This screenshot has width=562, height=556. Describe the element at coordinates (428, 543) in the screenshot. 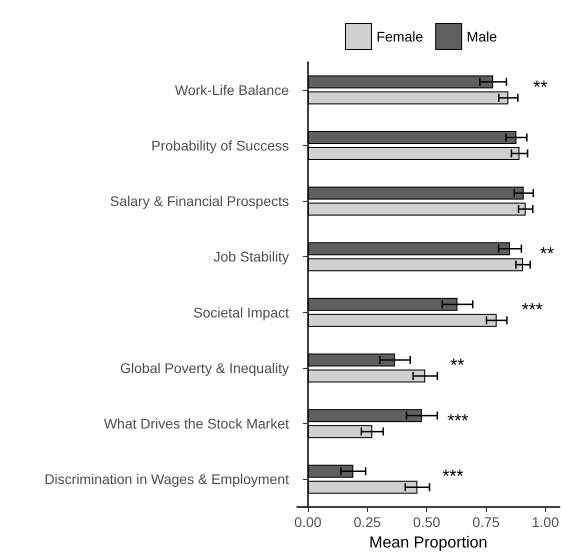

I see `x-axis-title: Mean Proportion` at that location.